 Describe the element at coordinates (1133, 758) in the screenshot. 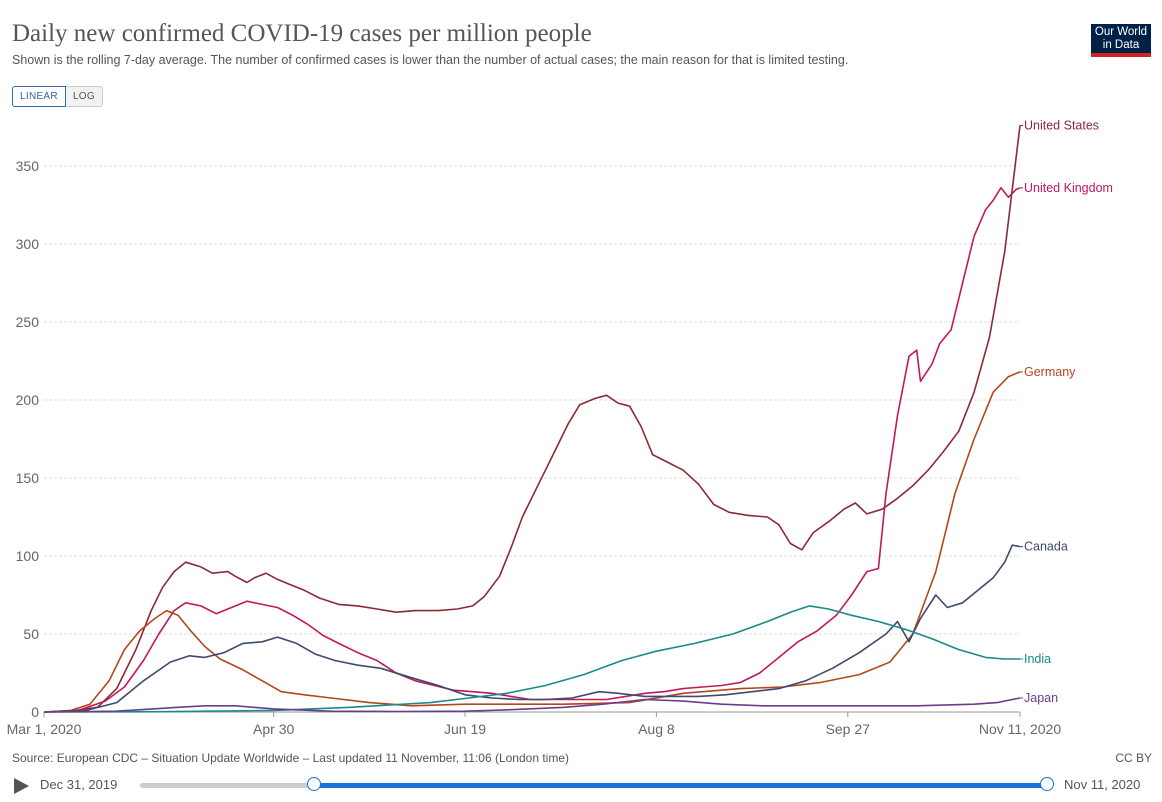

I see `license-link: CC BY` at that location.